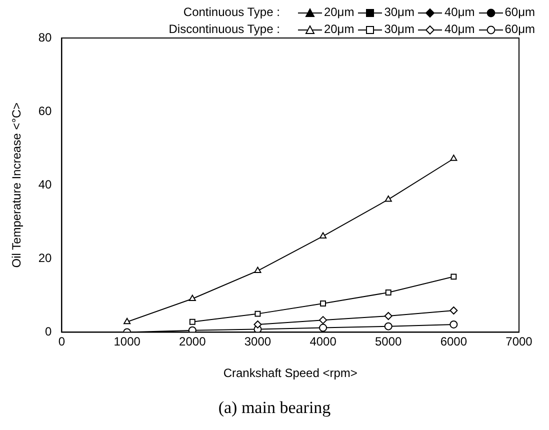 The height and width of the screenshot is (430, 549). What do you see at coordinates (127, 341) in the screenshot?
I see `x-tick-label: 1000` at bounding box center [127, 341].